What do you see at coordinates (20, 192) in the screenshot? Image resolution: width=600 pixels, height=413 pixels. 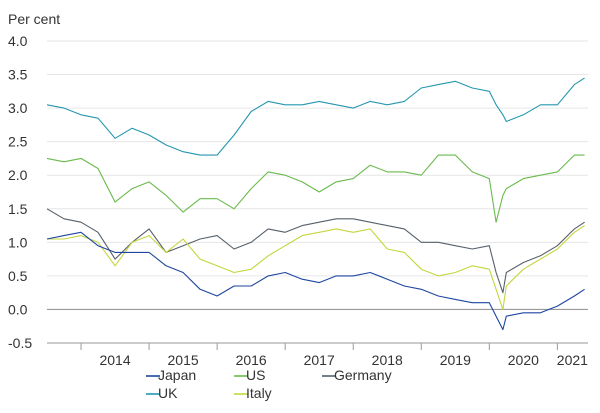 I see `y-tick-labels: 4.0 3.5 3.0 2.5 2.0 1.5 1.0 0.5 0.0 -0.5` at bounding box center [20, 192].